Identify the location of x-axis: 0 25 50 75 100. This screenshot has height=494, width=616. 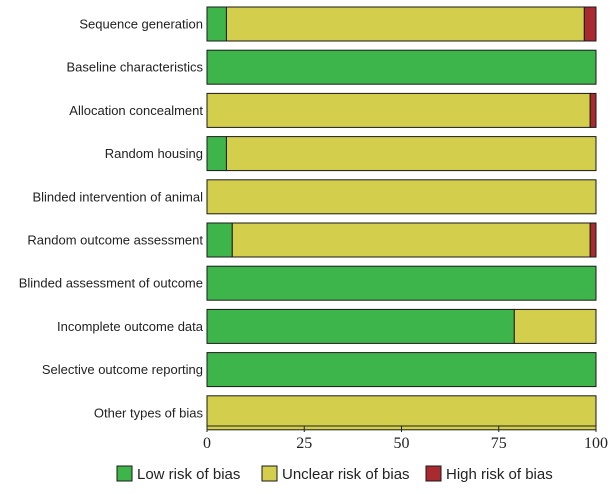
(405, 438).